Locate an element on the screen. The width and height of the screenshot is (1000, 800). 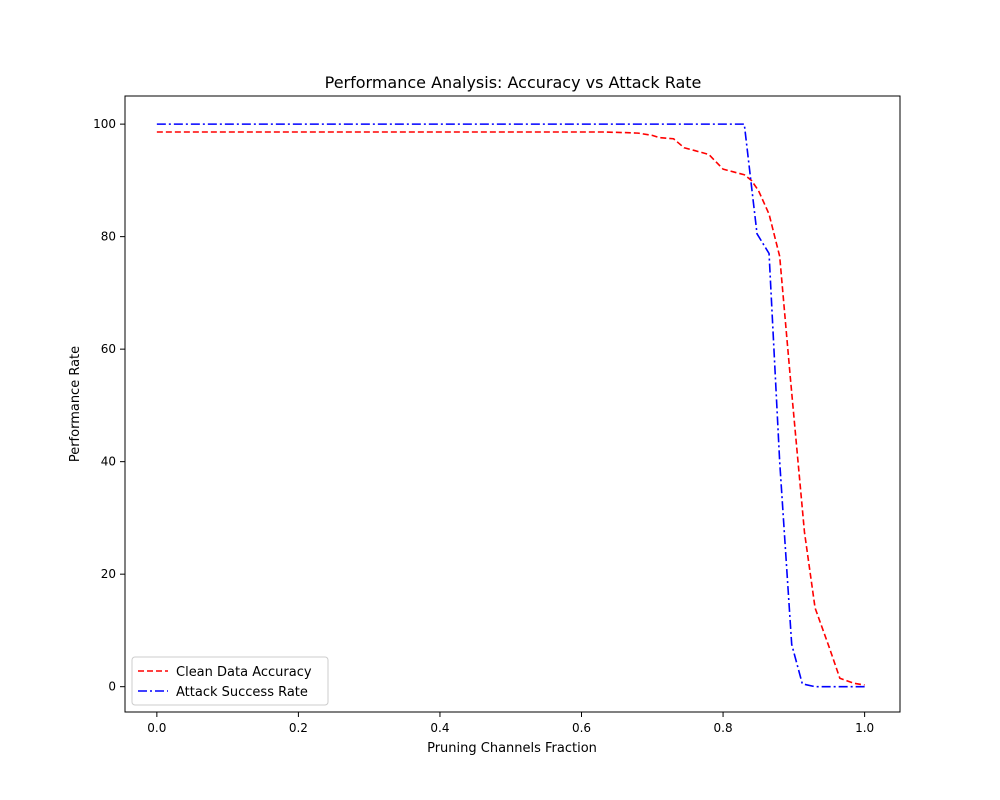
x-tick-label: 0.6 is located at coordinates (581, 728).